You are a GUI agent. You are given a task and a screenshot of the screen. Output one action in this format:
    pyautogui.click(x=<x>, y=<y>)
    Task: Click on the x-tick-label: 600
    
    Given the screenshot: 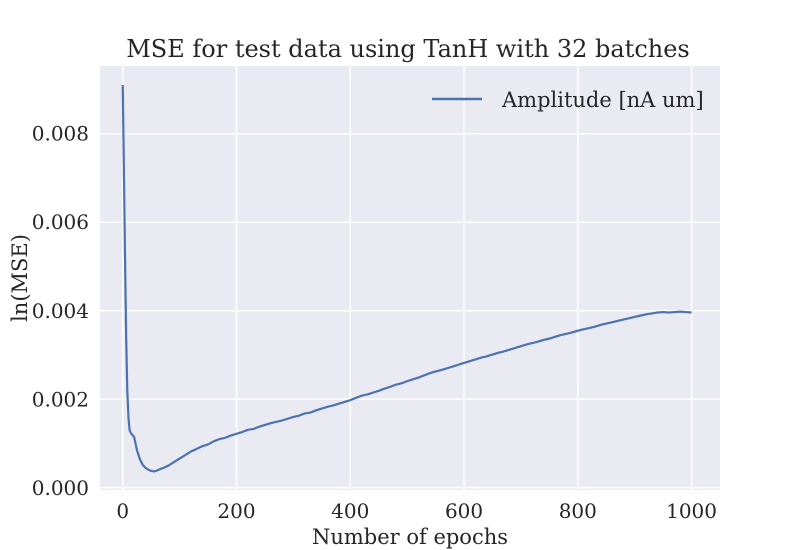 What is the action you would take?
    pyautogui.click(x=464, y=511)
    